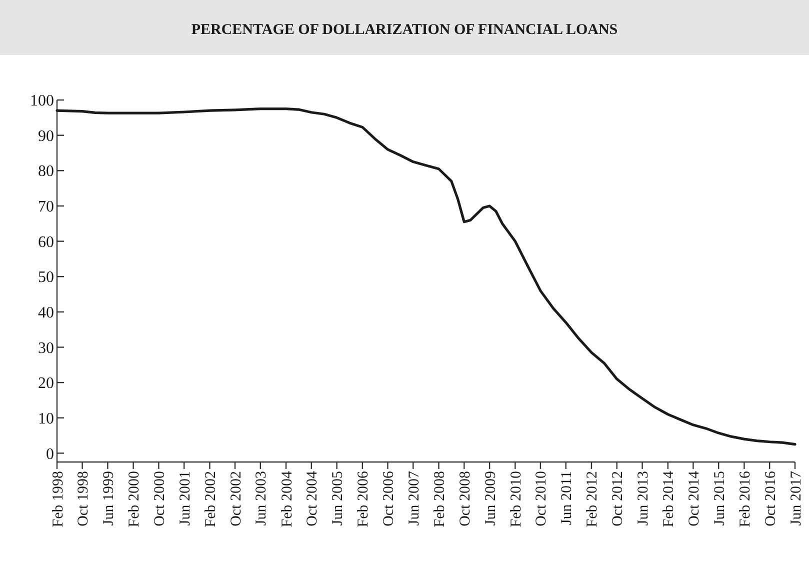 The width and height of the screenshot is (809, 583). I want to click on y-tick-label: 80, so click(46, 171).